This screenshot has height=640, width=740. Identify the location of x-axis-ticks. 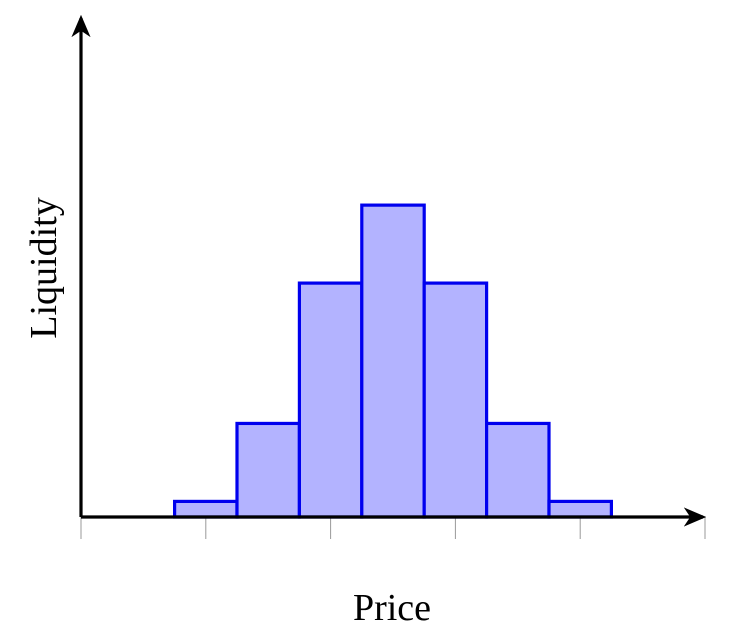
(393, 528).